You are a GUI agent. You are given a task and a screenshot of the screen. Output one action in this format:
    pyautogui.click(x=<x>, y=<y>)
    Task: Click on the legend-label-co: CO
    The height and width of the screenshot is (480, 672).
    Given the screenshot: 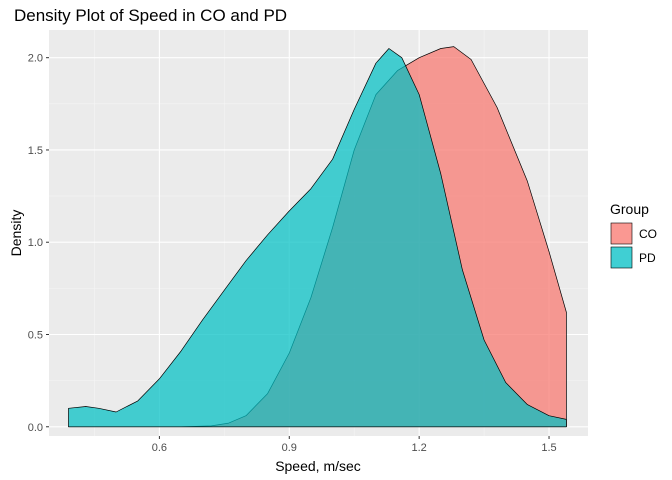 What is the action you would take?
    pyautogui.click(x=648, y=234)
    